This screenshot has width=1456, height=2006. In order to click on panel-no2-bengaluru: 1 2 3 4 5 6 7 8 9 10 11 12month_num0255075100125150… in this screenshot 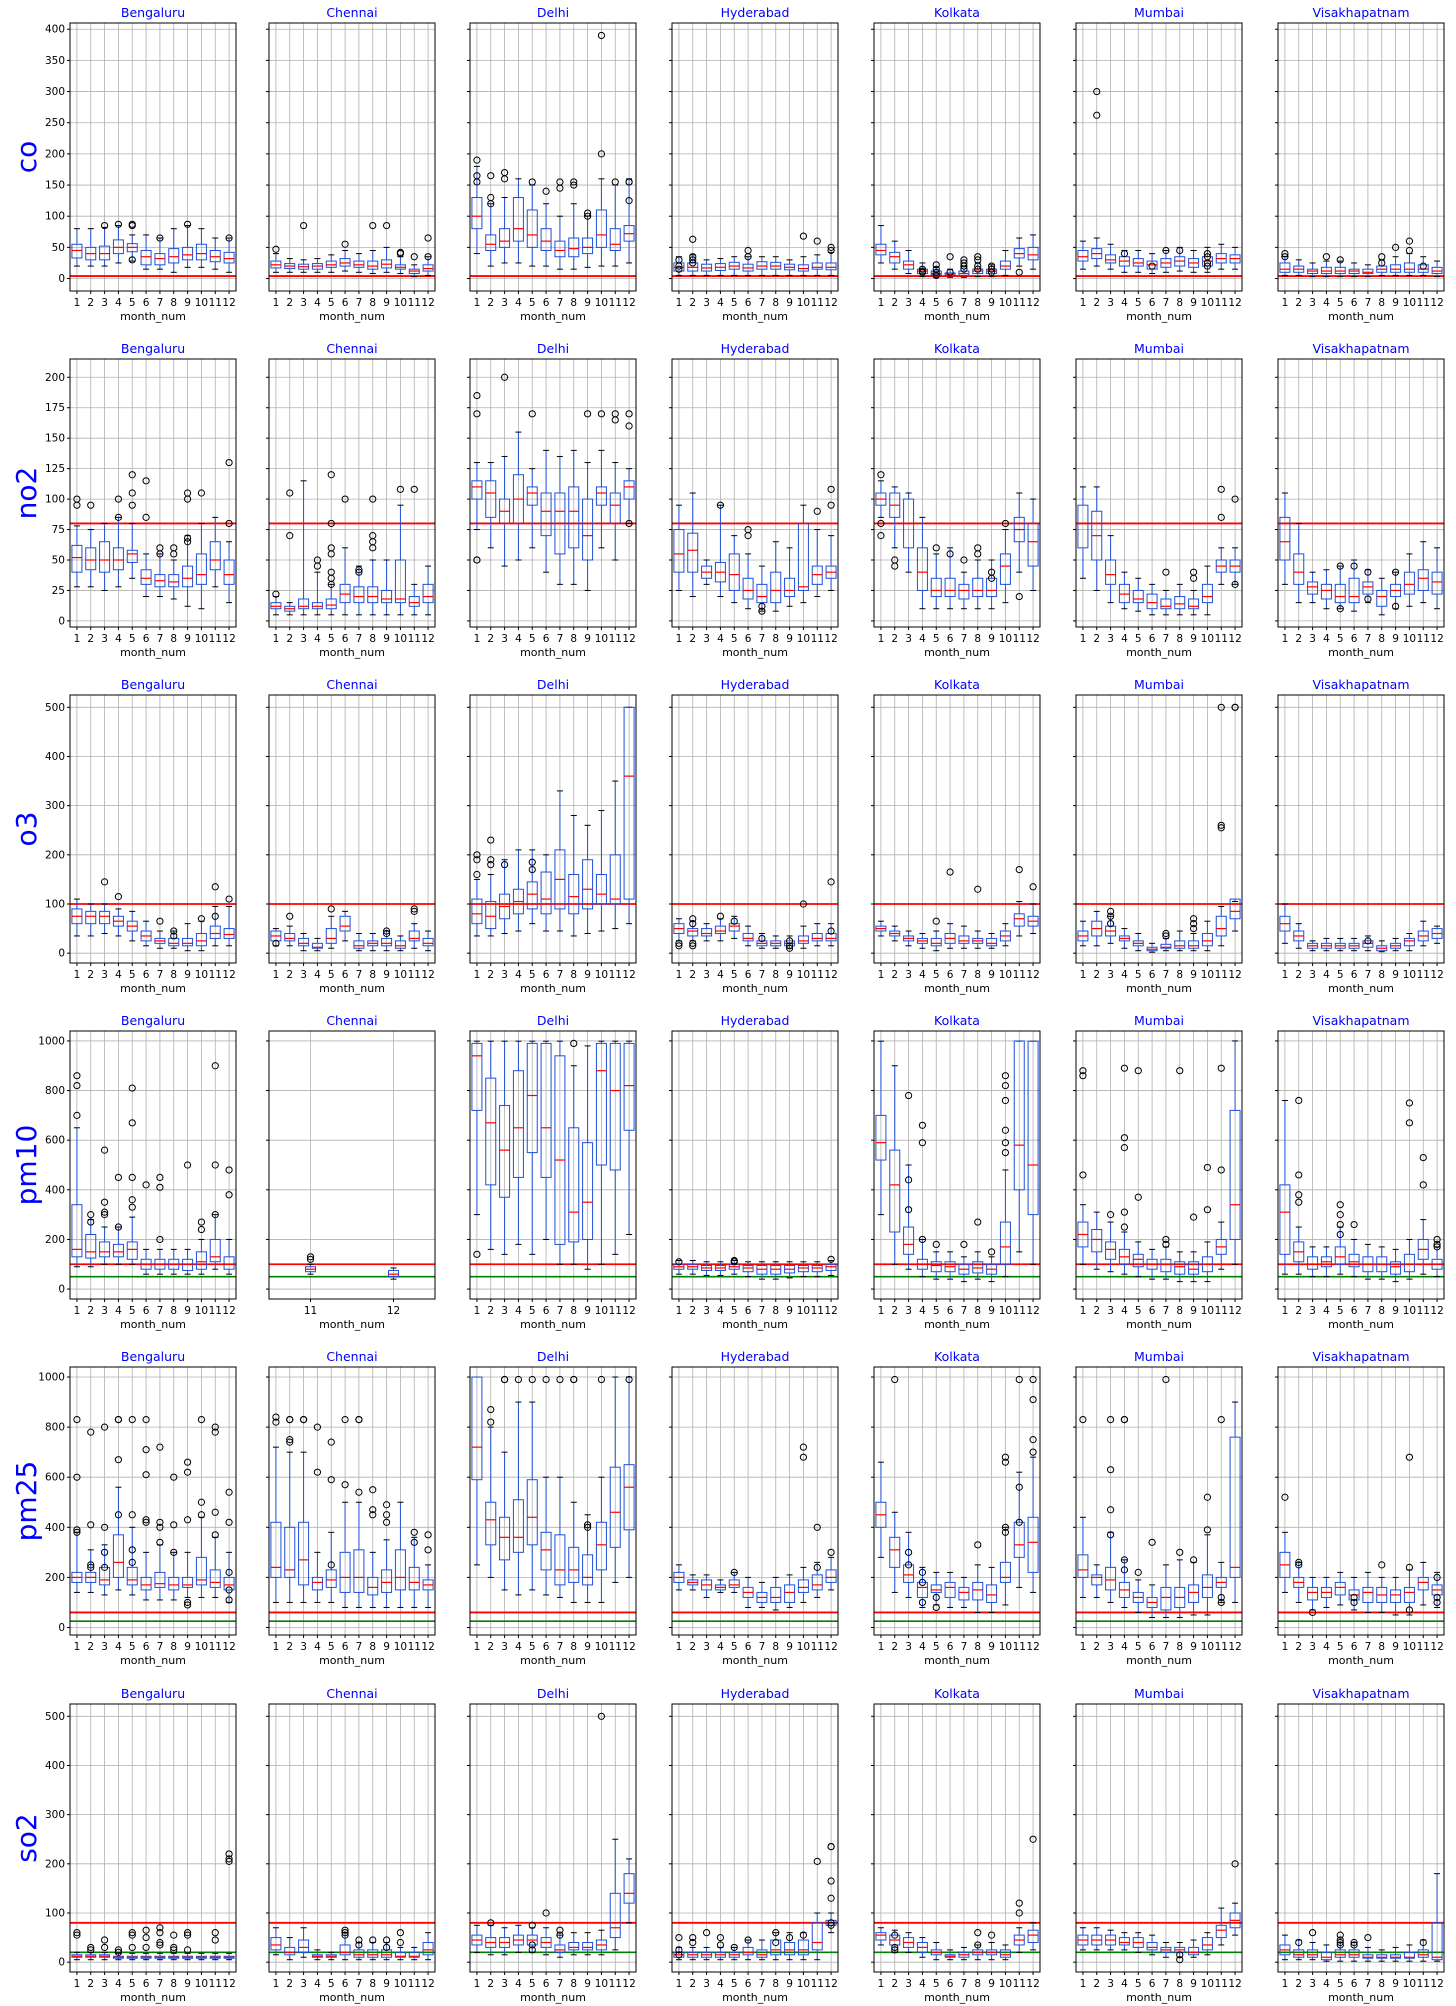, I will do `click(141, 500)`.